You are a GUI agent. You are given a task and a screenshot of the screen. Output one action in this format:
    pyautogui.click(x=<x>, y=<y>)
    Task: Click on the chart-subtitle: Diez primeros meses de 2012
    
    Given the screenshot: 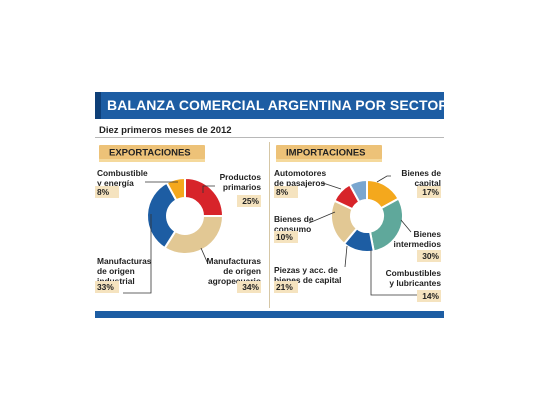 What is the action you would take?
    pyautogui.click(x=165, y=130)
    